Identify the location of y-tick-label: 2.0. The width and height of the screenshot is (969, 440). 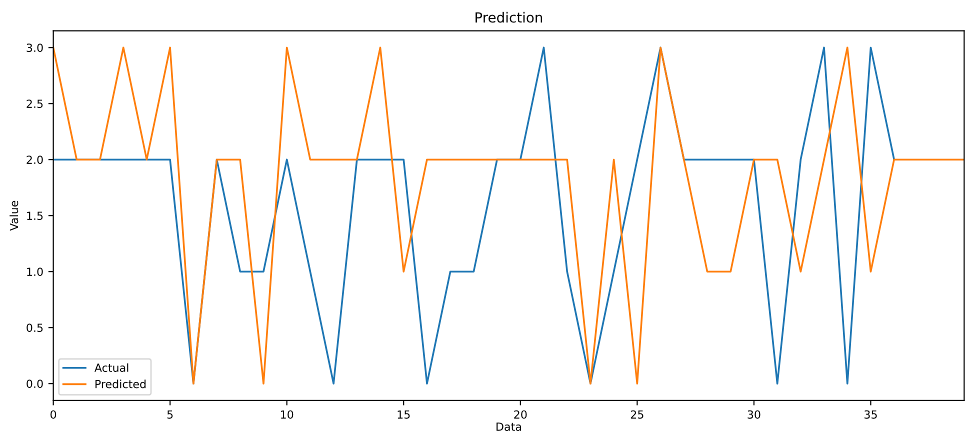
(34, 160).